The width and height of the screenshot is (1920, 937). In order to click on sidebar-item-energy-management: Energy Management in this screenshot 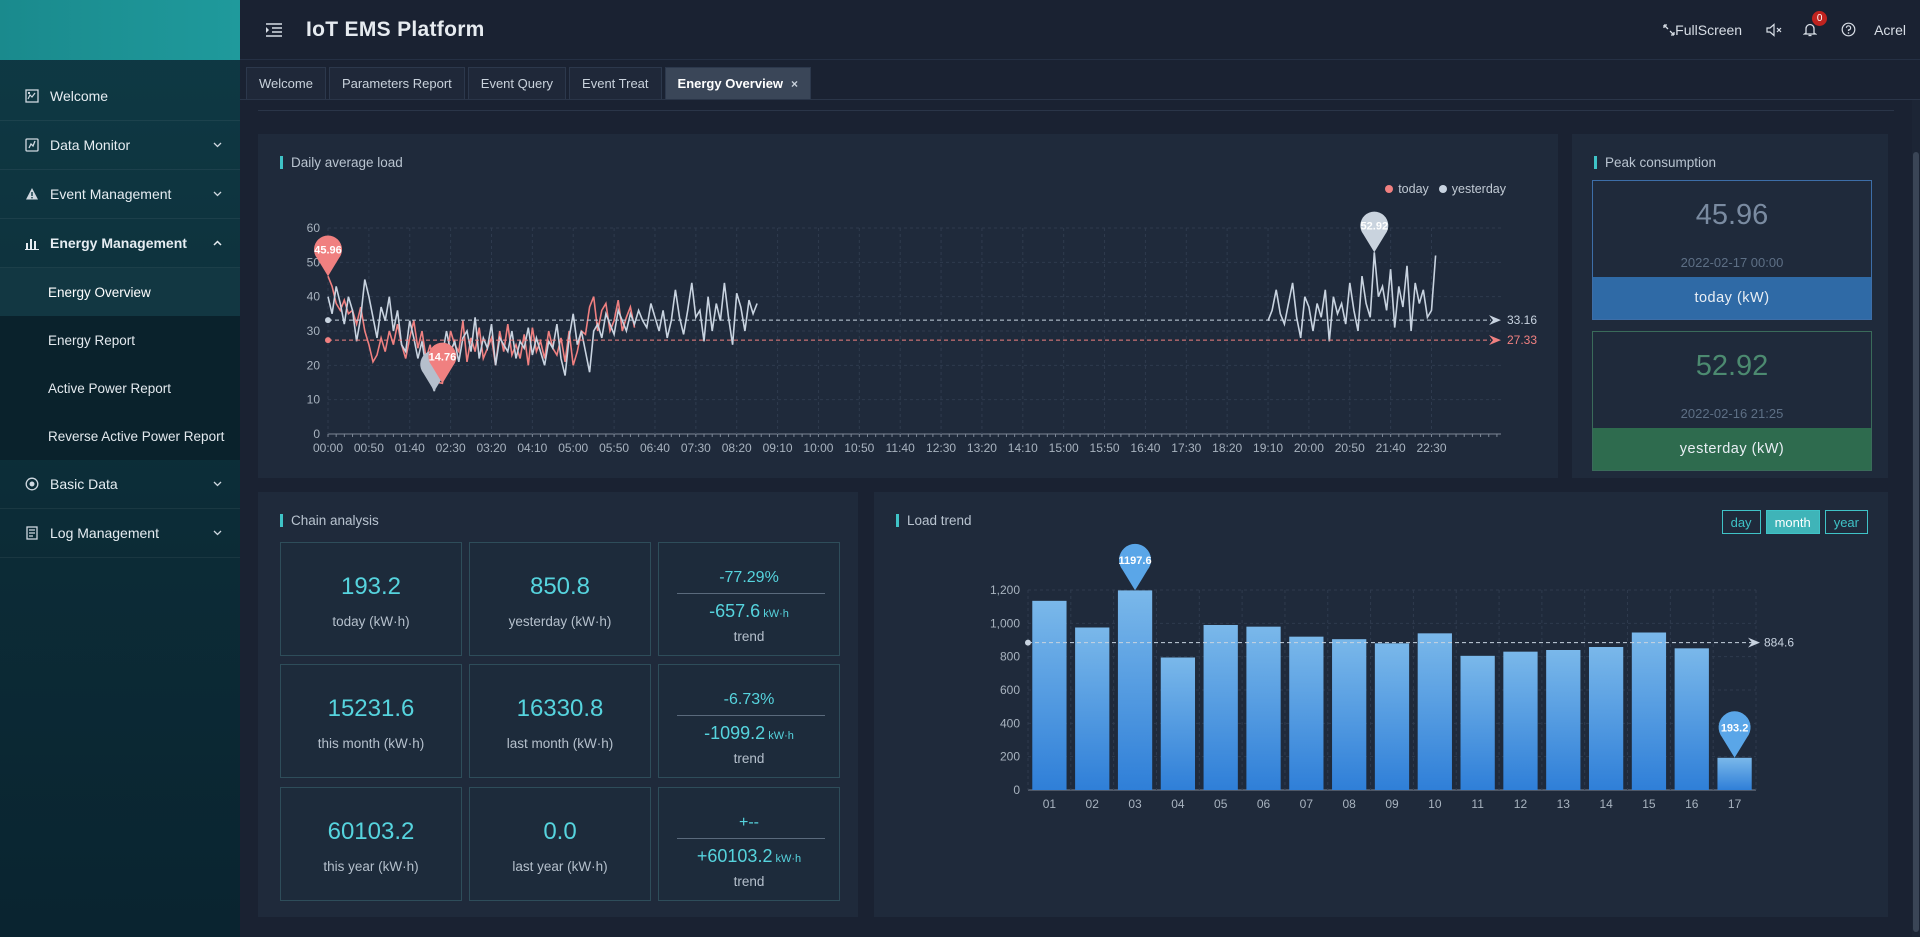, I will do `click(120, 243)`.